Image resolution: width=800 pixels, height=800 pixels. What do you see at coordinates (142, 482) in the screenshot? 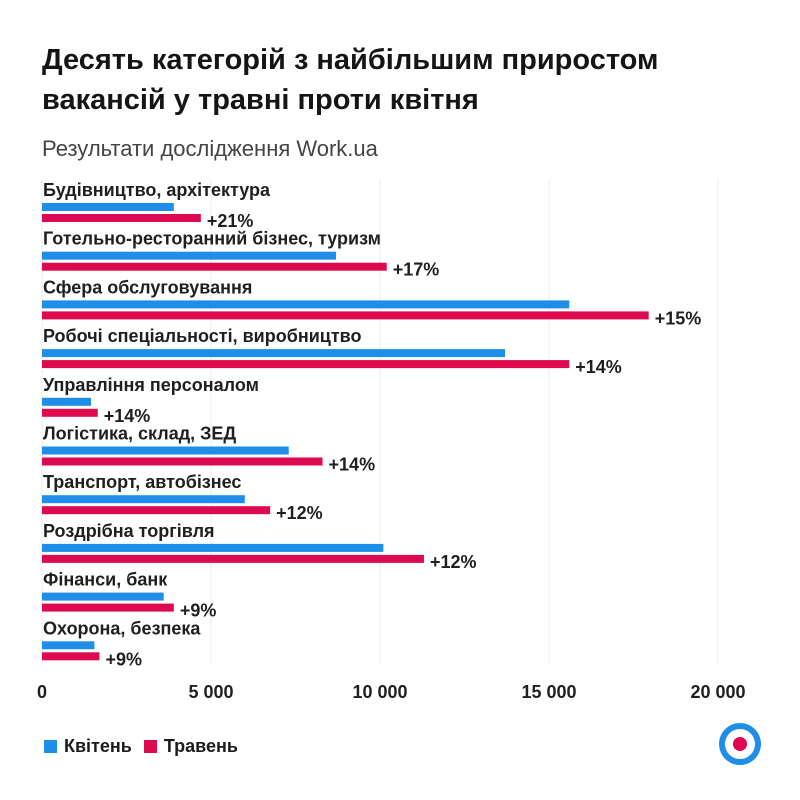
I see `category-label: Транспорт, автобізнес` at bounding box center [142, 482].